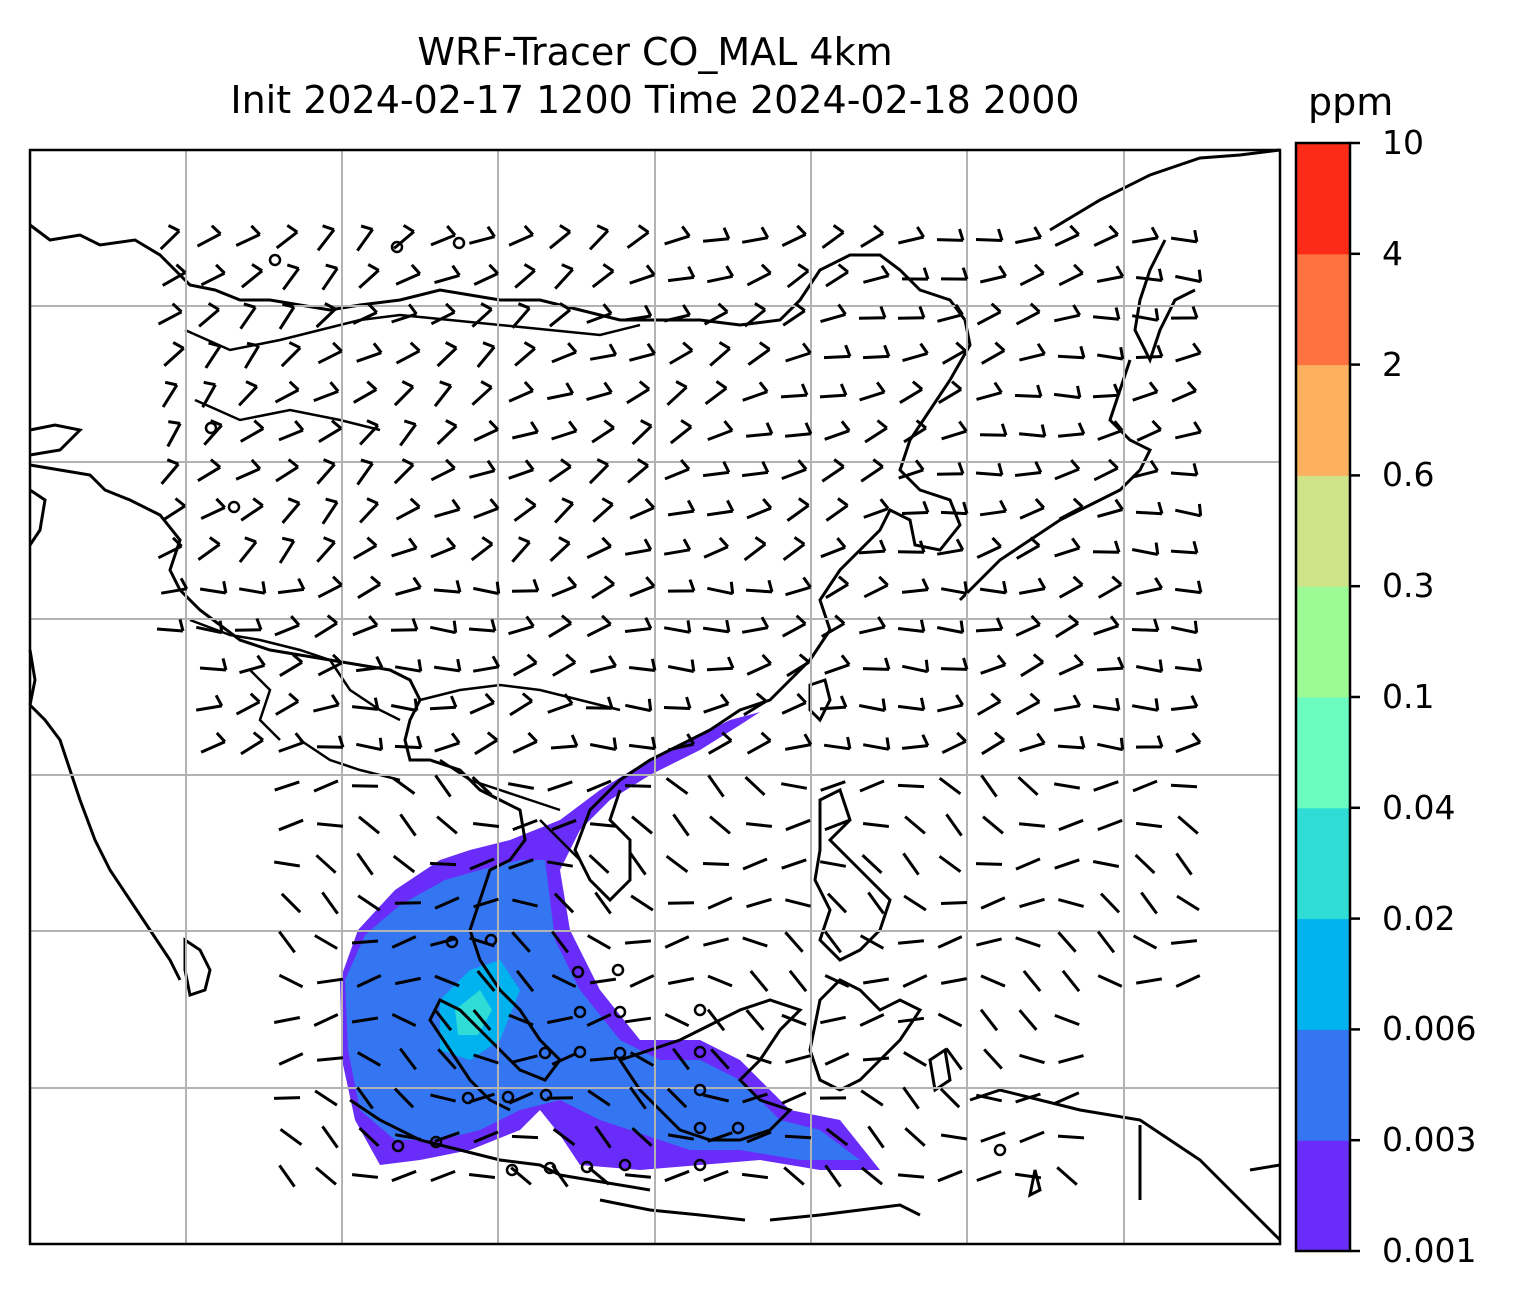 This screenshot has height=1306, width=1528. I want to click on colorbar-tick-label: 0.04, so click(1419, 807).